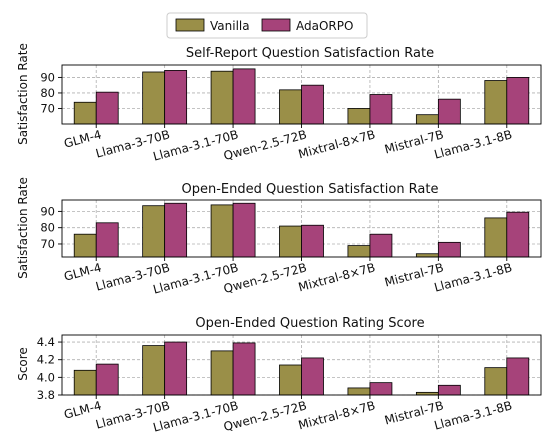 The height and width of the screenshot is (446, 545). Describe the element at coordinates (309, 189) in the screenshot. I see `chart-title: Open-Ended Question Satisfaction Rate` at that location.